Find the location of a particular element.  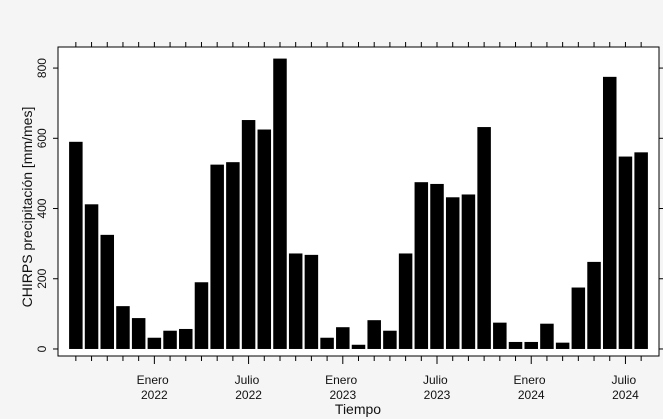

y-tick-label: 0 is located at coordinates (42, 348).